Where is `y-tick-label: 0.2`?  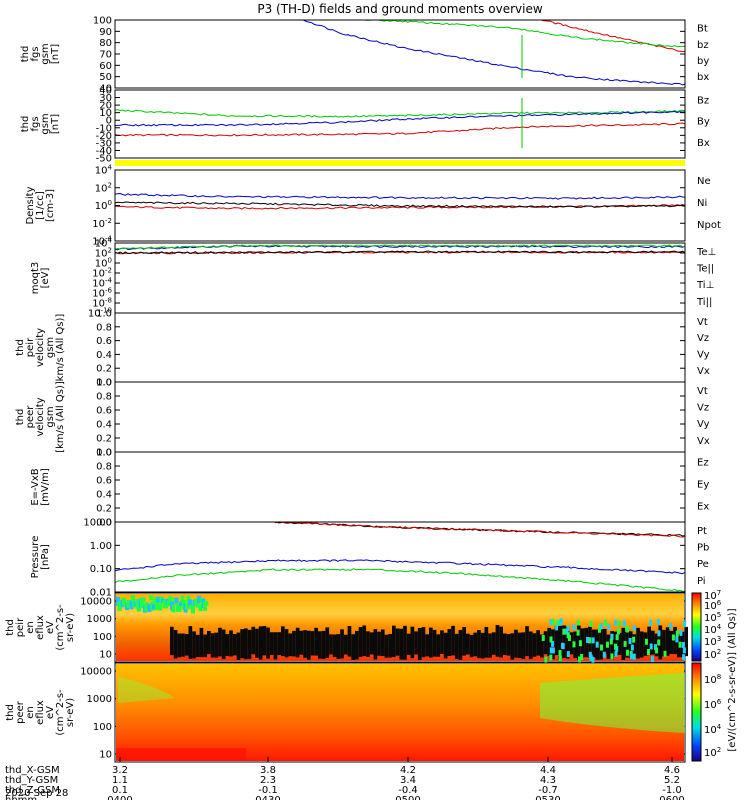 y-tick-label: 0.2 is located at coordinates (104, 439).